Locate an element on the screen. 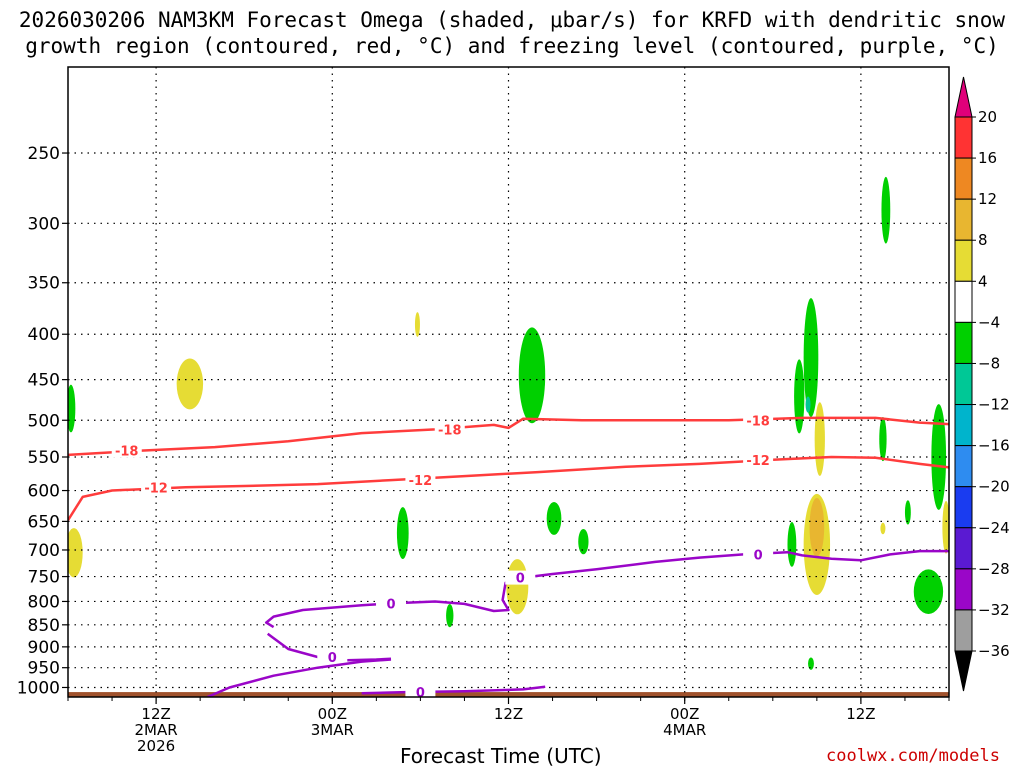 Image resolution: width=1024 pixels, height=768 pixels. x-tick-label: 2MAR is located at coordinates (156, 730).